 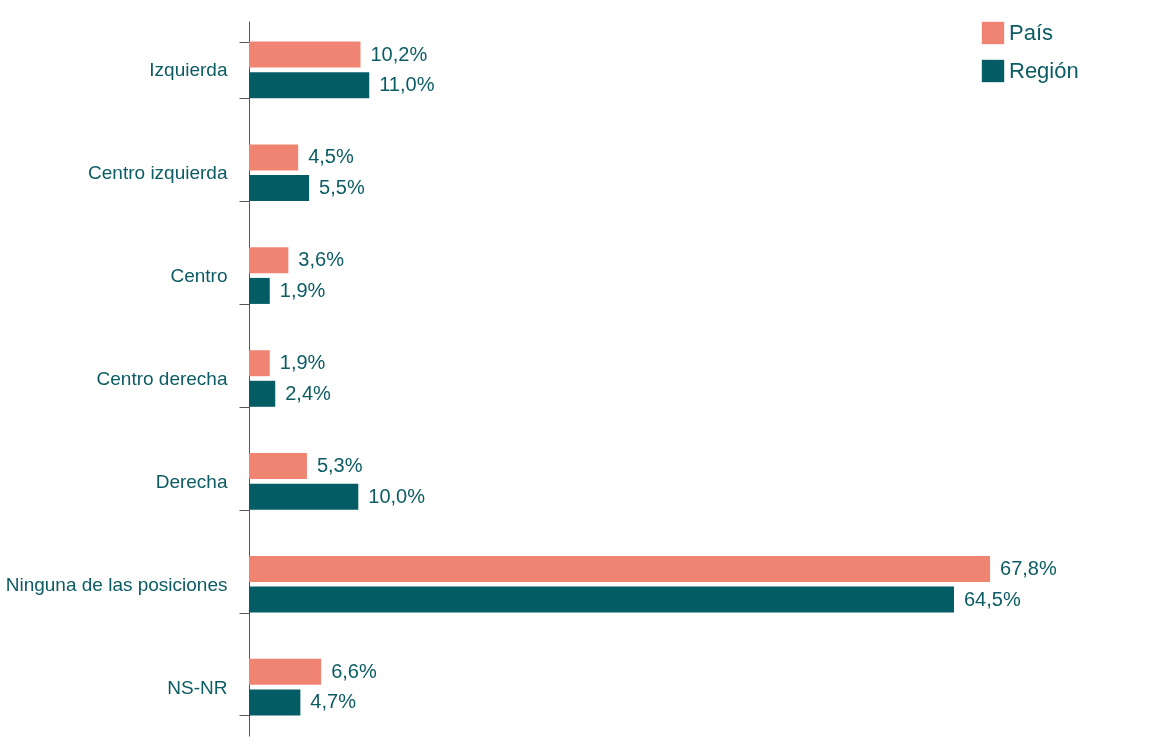 What do you see at coordinates (191, 481) in the screenshot?
I see `y-tick-label: Derecha` at bounding box center [191, 481].